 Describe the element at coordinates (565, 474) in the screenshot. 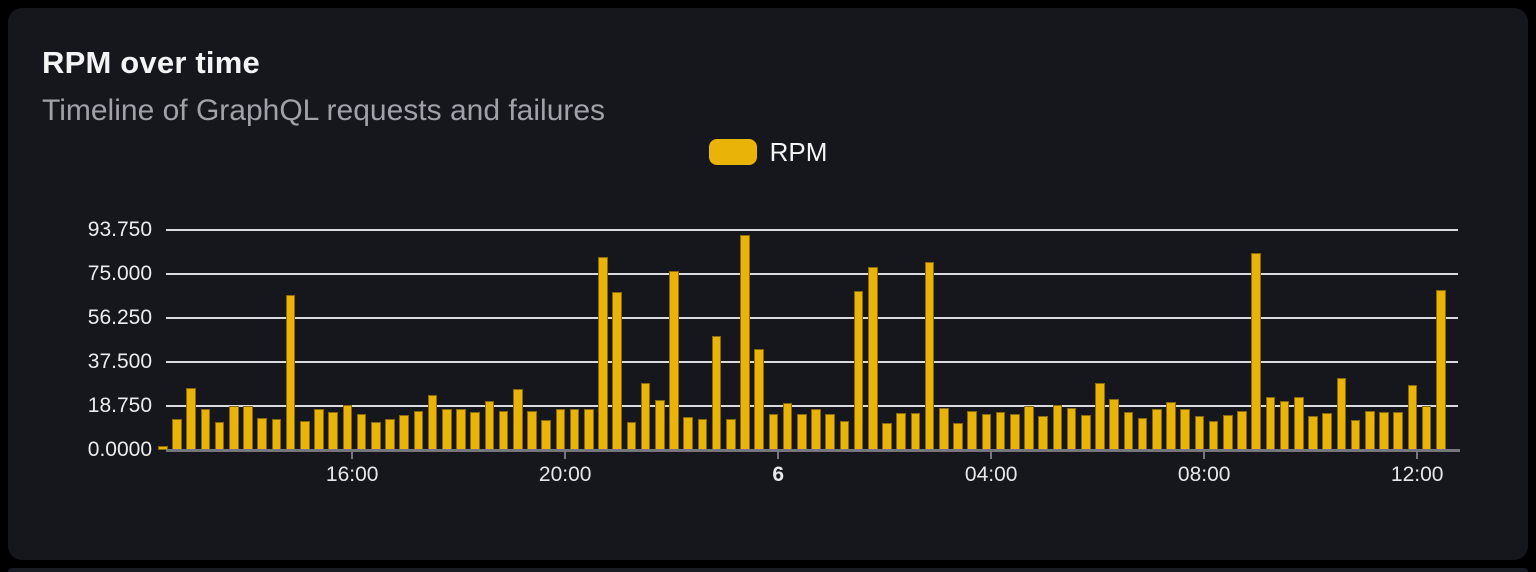

I see `x-axis-tick-label: 20:00` at that location.